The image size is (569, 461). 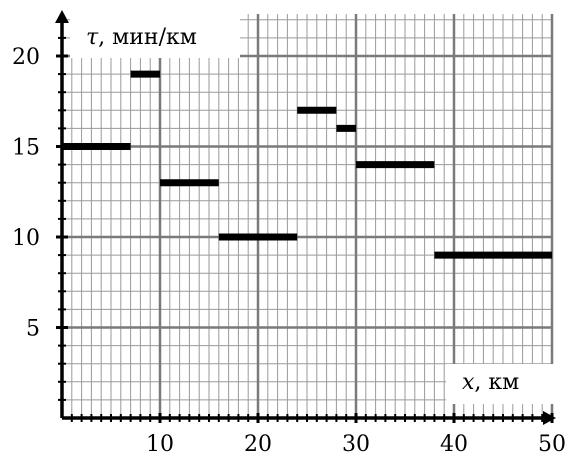 I want to click on y-axis-label: τ, мин/км, so click(x=141, y=37).